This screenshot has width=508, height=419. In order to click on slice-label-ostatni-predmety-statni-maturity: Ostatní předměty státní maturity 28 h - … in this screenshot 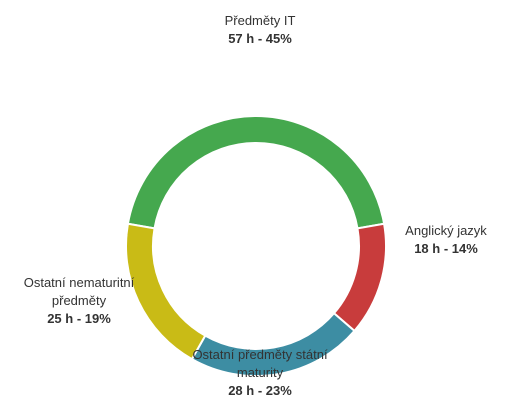, I will do `click(260, 373)`.